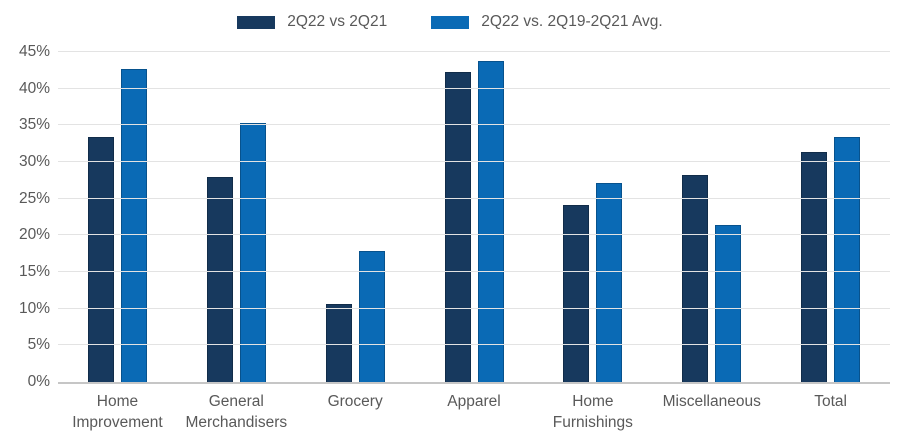  Describe the element at coordinates (34, 198) in the screenshot. I see `y-axis-tick-label: 25%` at that location.